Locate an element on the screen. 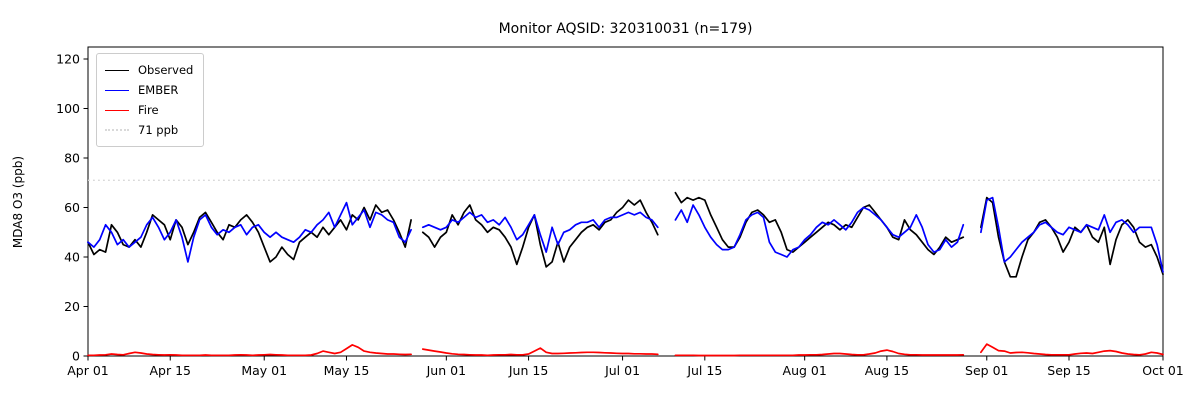  y-tick-label: 80 is located at coordinates (72, 158).